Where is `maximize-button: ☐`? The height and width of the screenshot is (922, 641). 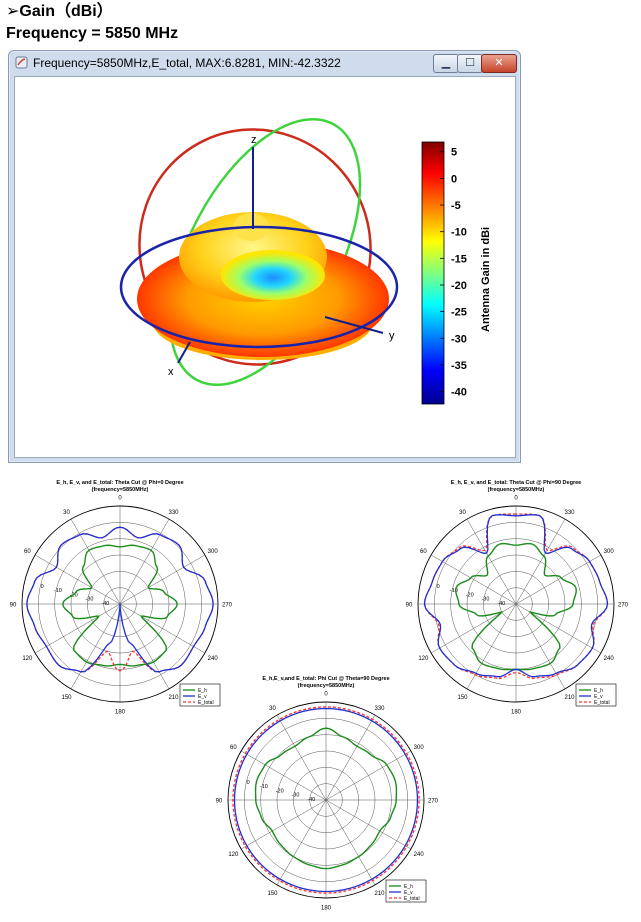 maximize-button: ☐ is located at coordinates (470, 63).